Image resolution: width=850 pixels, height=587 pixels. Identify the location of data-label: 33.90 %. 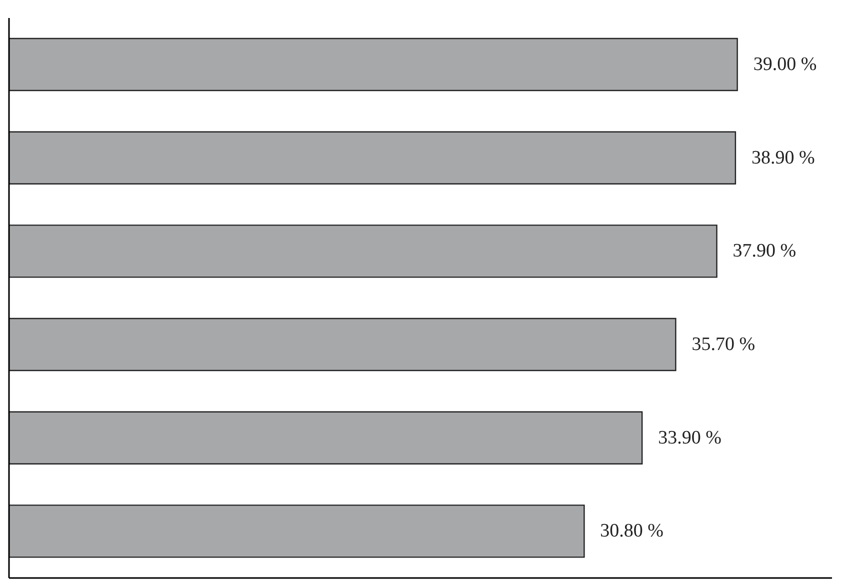
(690, 437).